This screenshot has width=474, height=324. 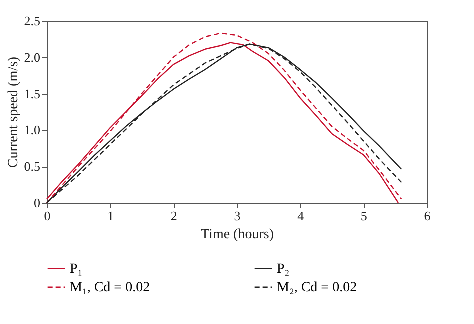 I want to click on y-axis-title: Current speed (m/s), so click(x=14, y=112).